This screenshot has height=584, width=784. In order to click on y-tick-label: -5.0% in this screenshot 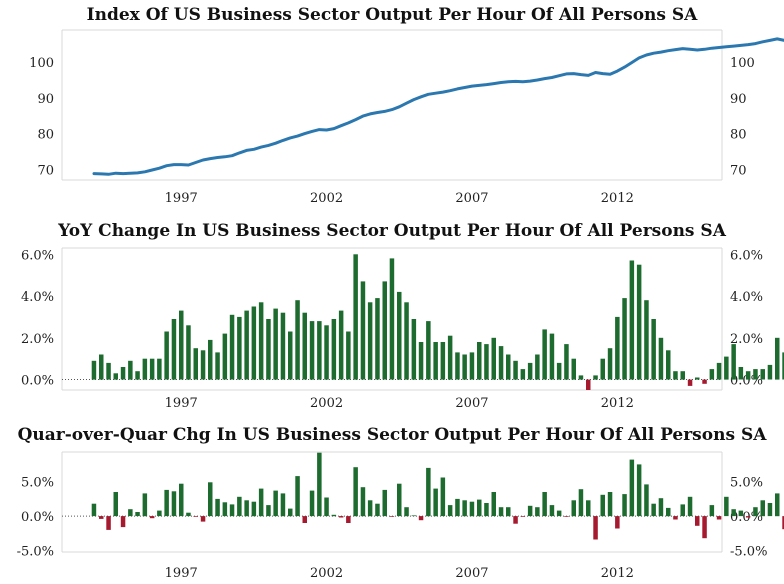, I will do `click(748, 552)`.